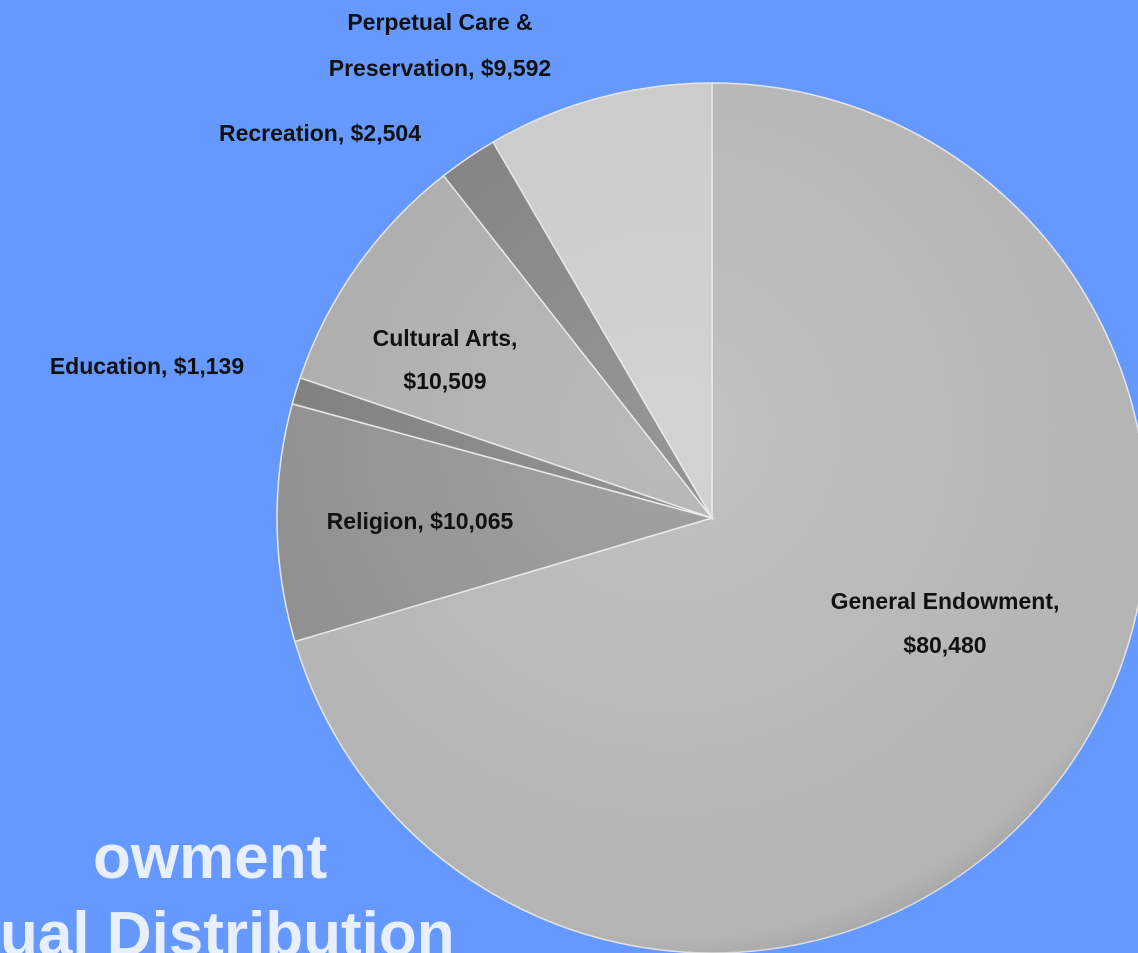  Describe the element at coordinates (420, 521) in the screenshot. I see `data-label: Religion, $10,065` at that location.